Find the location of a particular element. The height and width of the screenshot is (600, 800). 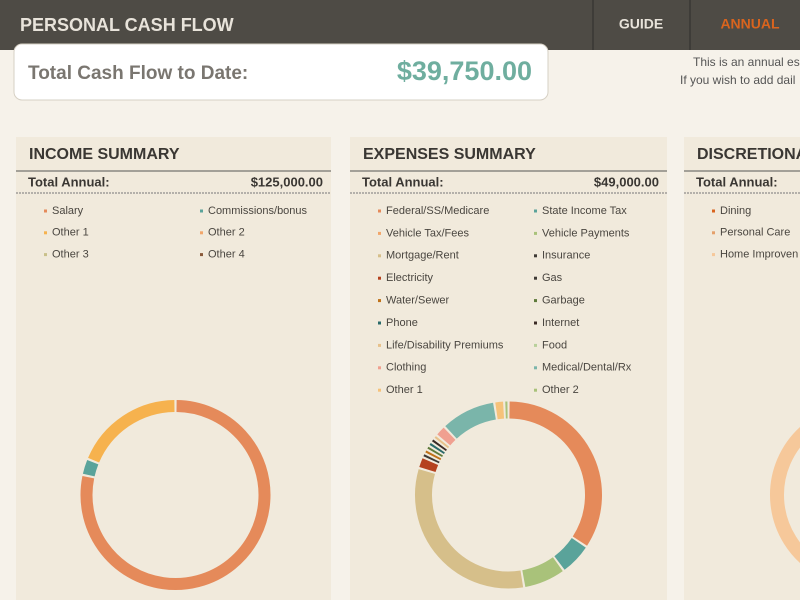

legend-label: Home Improven is located at coordinates (759, 255).